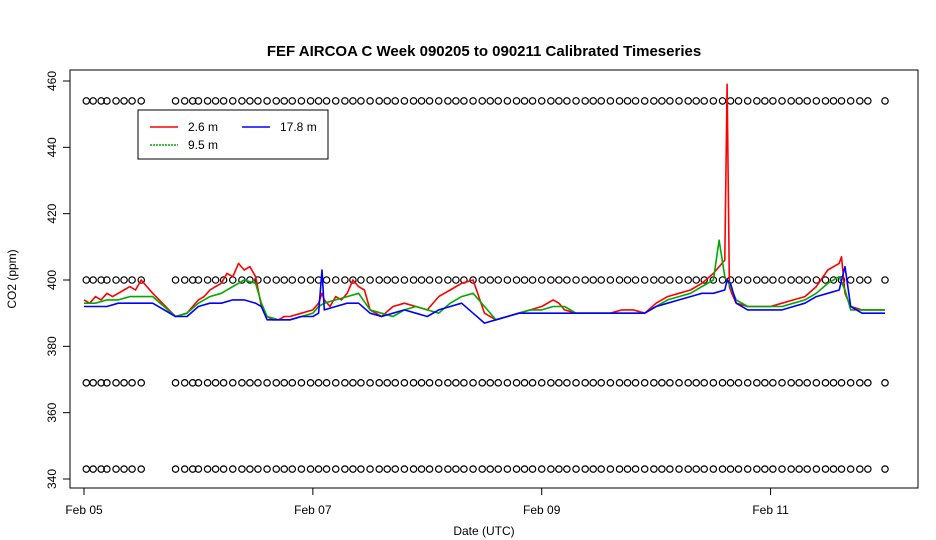  Describe the element at coordinates (84, 510) in the screenshot. I see `x-tick-label: Feb 05` at that location.